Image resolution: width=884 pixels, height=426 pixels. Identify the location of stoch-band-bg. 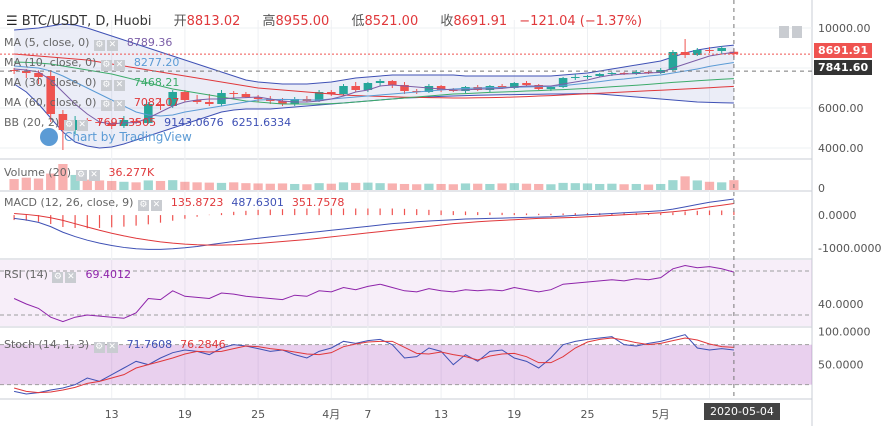
(406, 364).